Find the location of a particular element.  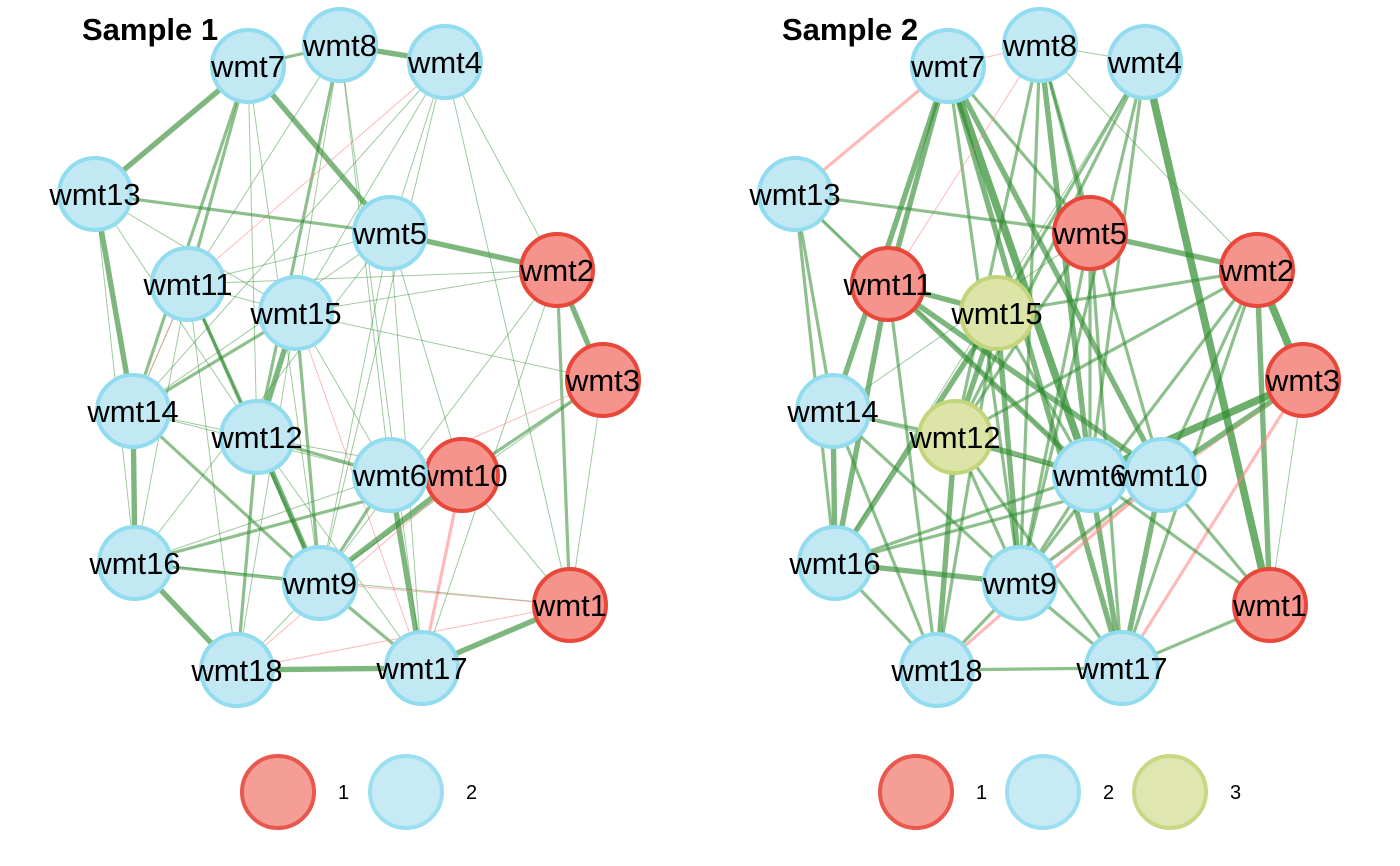

panel-title: Sample 2 is located at coordinates (850, 29).